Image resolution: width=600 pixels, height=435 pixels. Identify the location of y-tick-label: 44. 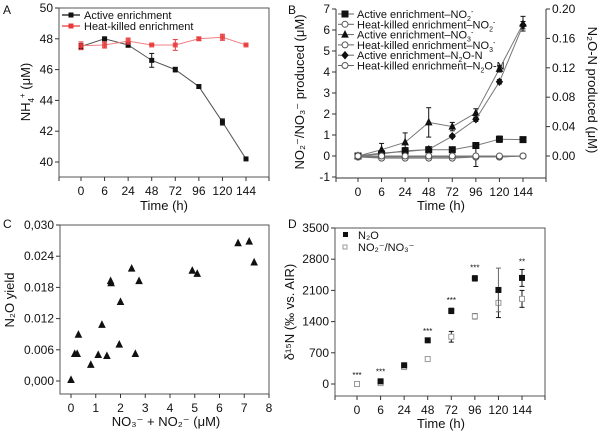
(47, 100).